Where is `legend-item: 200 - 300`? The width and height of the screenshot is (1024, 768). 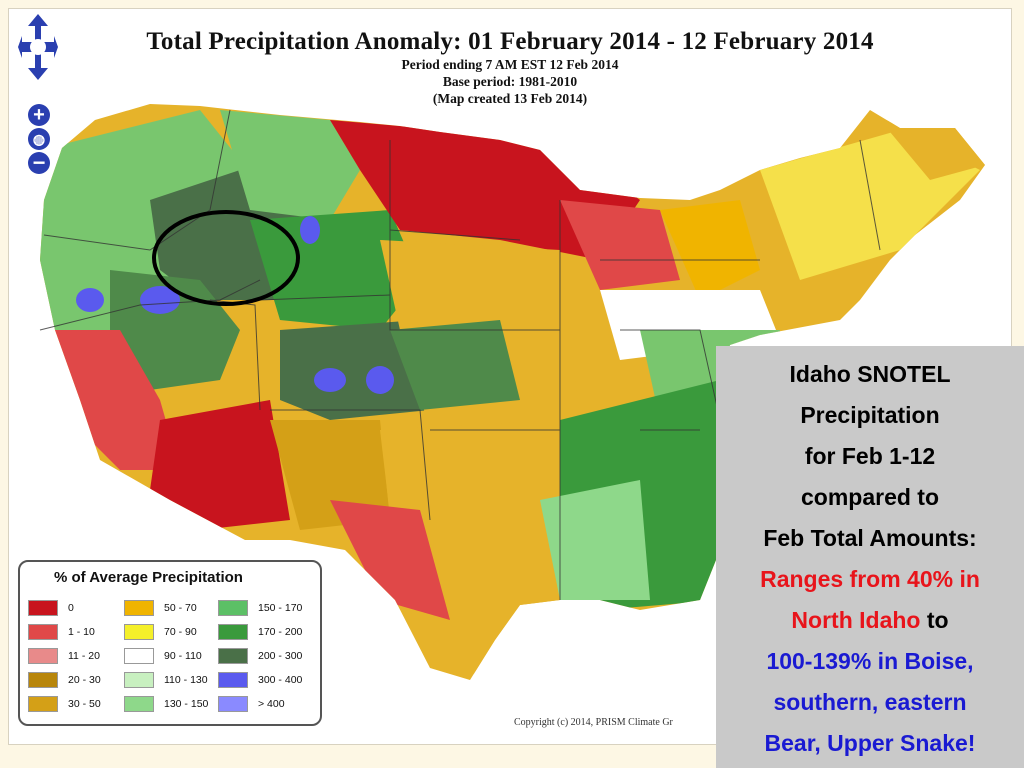 legend-item: 200 - 300 is located at coordinates (260, 656).